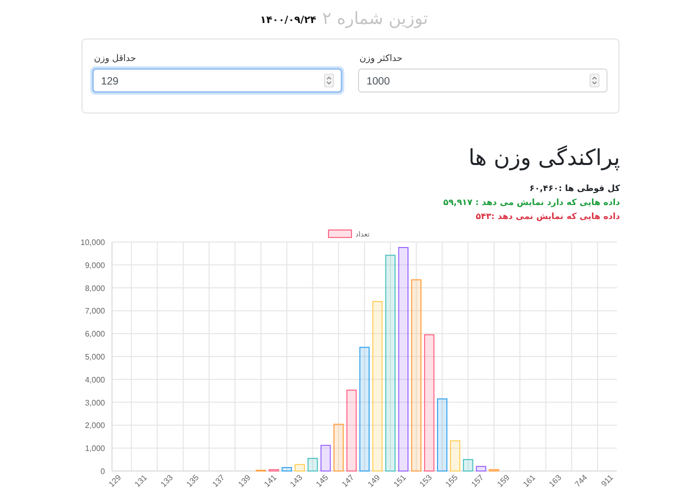 This screenshot has width=700, height=500. Describe the element at coordinates (218, 480) in the screenshot. I see `x-tick-label: 137` at that location.